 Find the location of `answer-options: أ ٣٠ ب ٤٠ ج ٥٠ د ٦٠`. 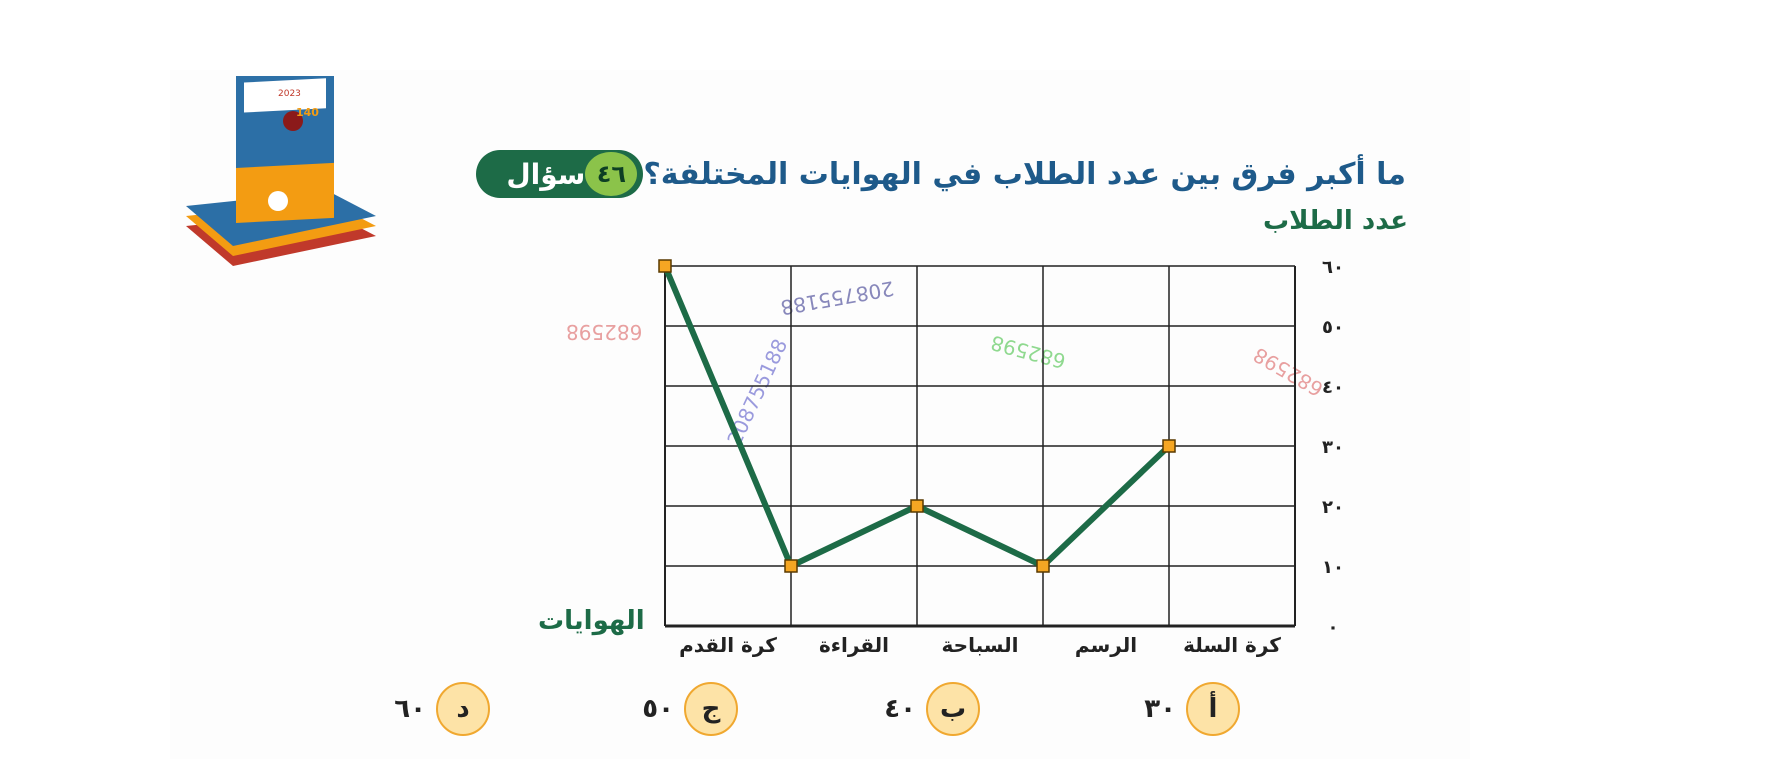

answer-options: أ ٣٠ ب ٤٠ ج ٥٠ د ٦٠ is located at coordinates (893, 710).